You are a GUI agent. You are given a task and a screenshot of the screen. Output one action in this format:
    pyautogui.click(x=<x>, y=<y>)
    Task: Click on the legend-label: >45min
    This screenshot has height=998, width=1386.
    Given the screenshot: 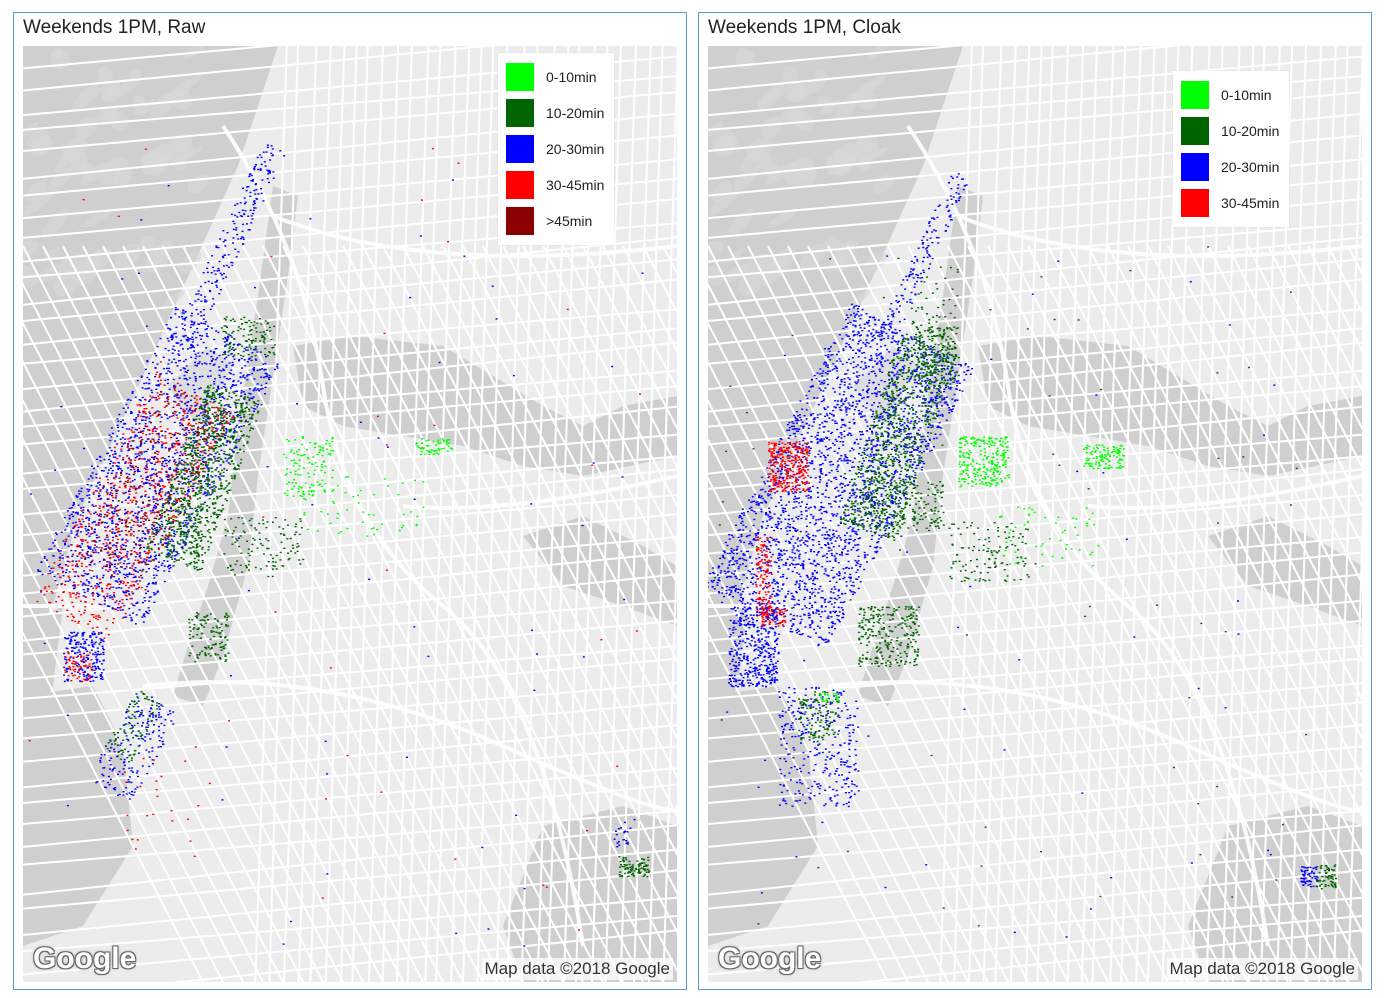 What is the action you would take?
    pyautogui.click(x=569, y=221)
    